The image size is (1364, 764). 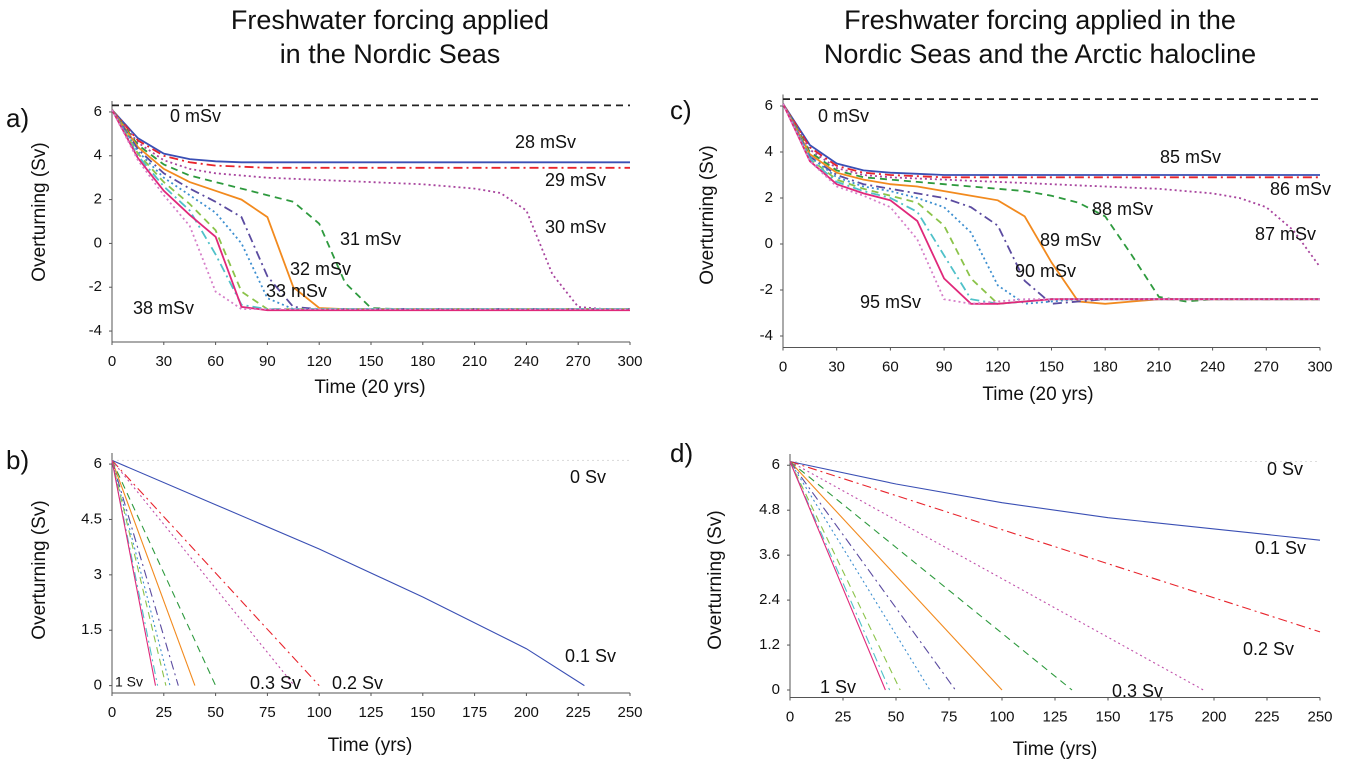 What do you see at coordinates (319, 712) in the screenshot?
I see `x-tick-label: 100` at bounding box center [319, 712].